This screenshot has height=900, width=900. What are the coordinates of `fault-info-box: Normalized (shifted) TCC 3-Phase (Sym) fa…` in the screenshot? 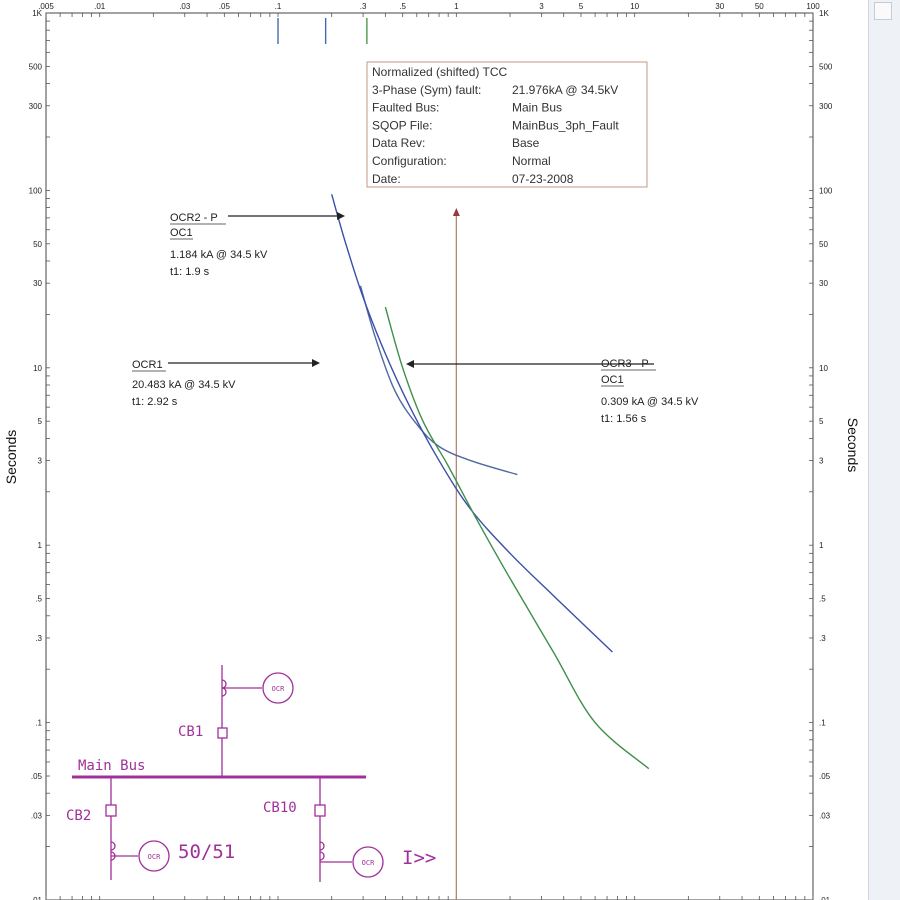 It's located at (507, 124).